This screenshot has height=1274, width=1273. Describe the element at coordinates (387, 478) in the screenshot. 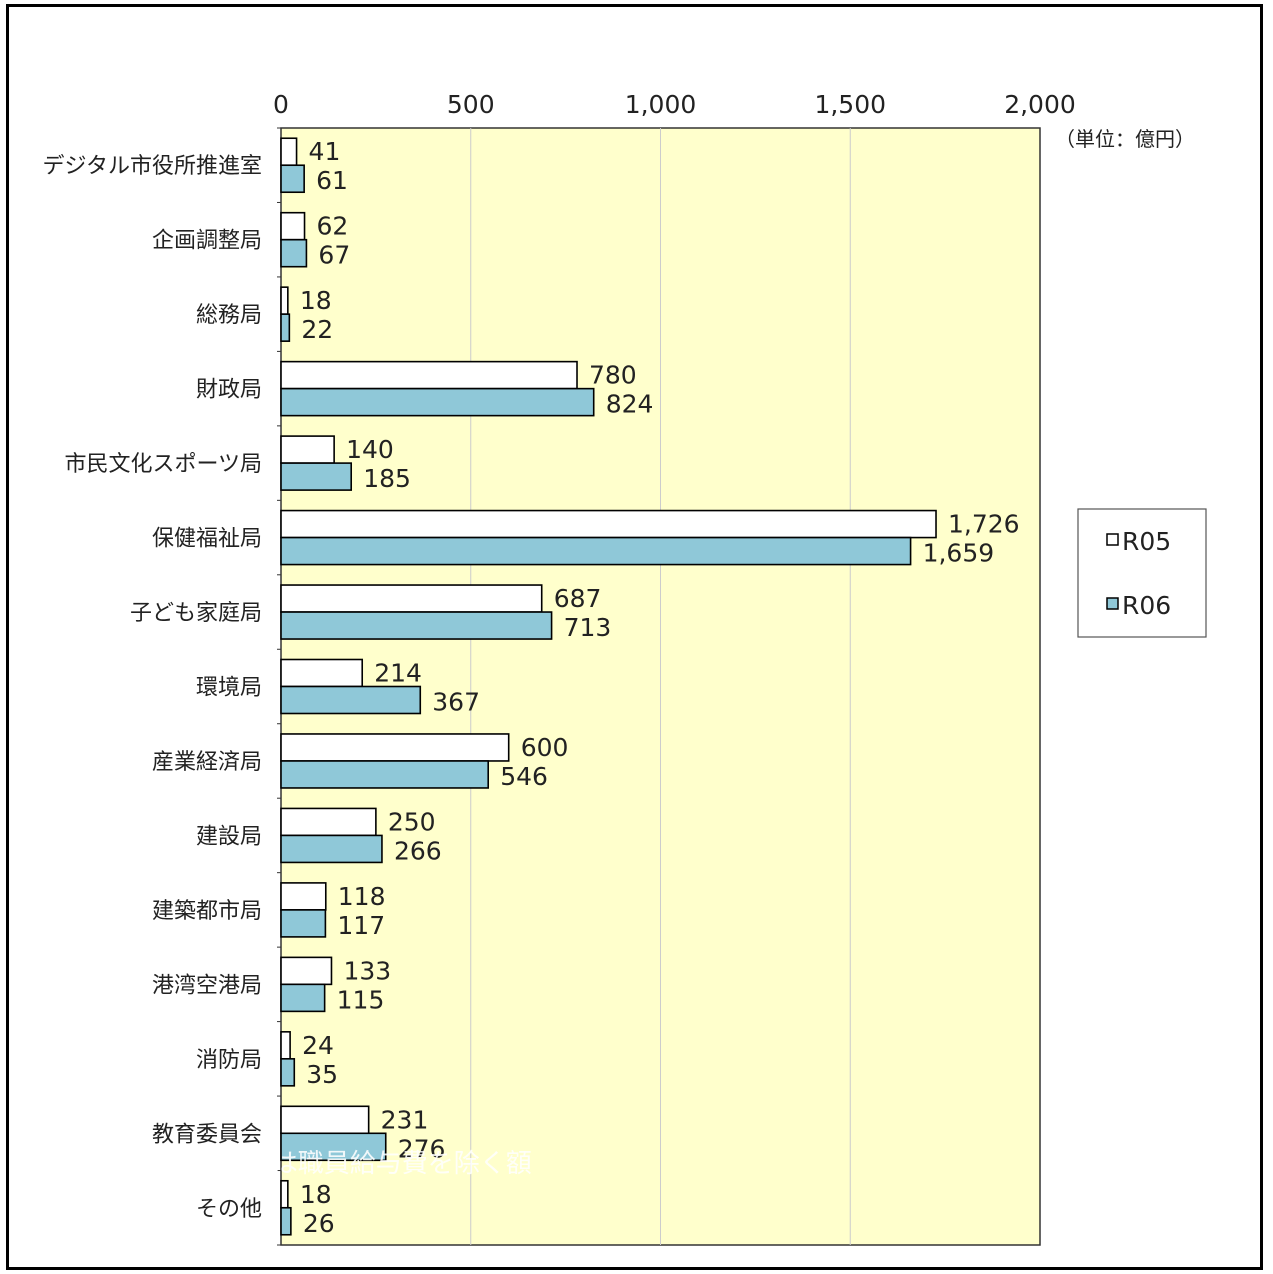

I see `data-label-r06: 185` at that location.